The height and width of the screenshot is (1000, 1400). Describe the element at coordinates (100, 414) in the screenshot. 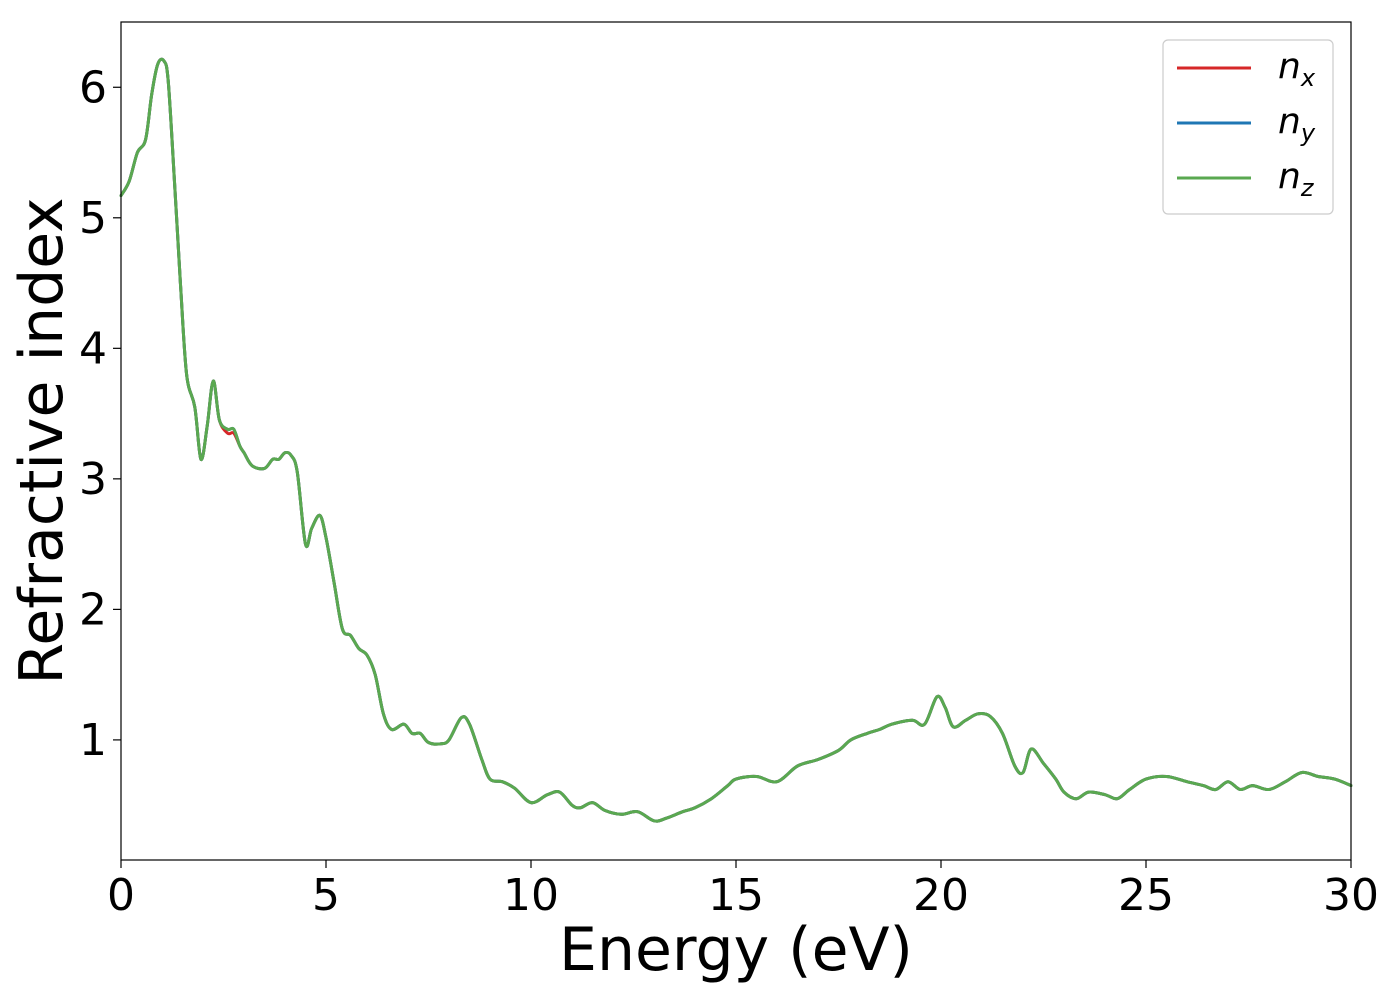

I see `y-axis: 1 2 3 4 5 6` at that location.